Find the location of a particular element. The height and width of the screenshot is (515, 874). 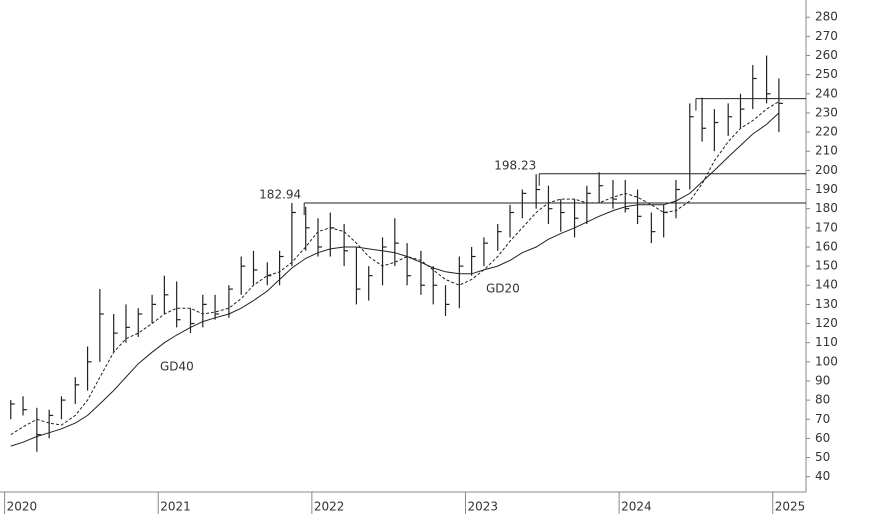

y-tick-label: 270 is located at coordinates (826, 36).